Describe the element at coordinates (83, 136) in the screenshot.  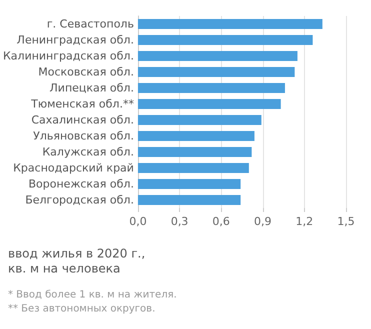
I see `y-tick-label: Ульяновская обл.` at that location.